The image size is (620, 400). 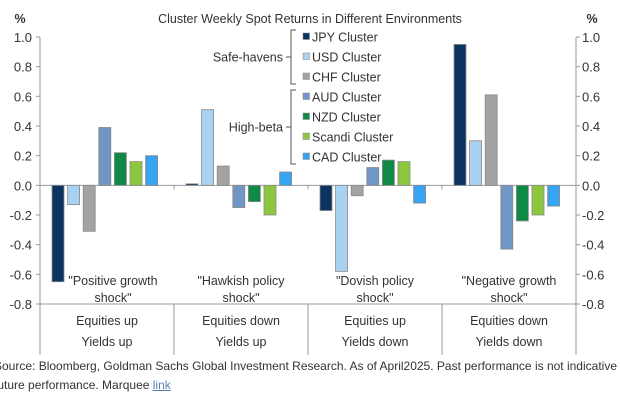 I want to click on y-tick-label-left: -0.4, so click(x=21, y=245).